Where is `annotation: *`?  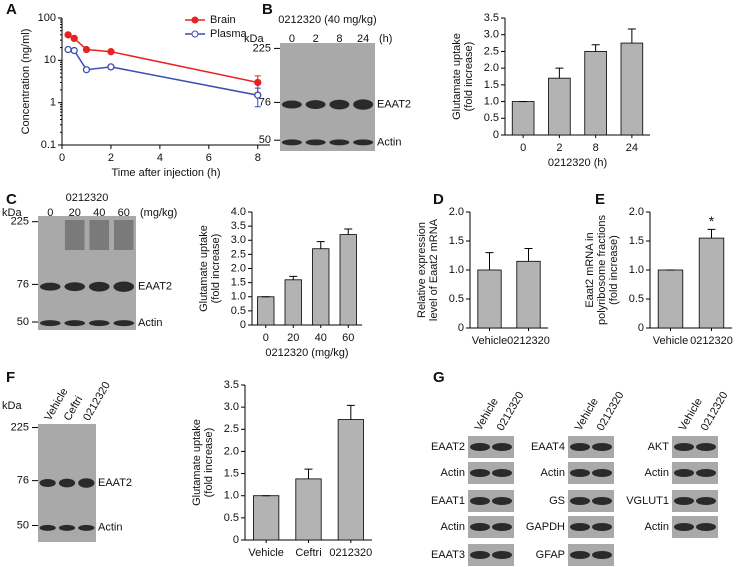 annotation: * is located at coordinates (712, 221).